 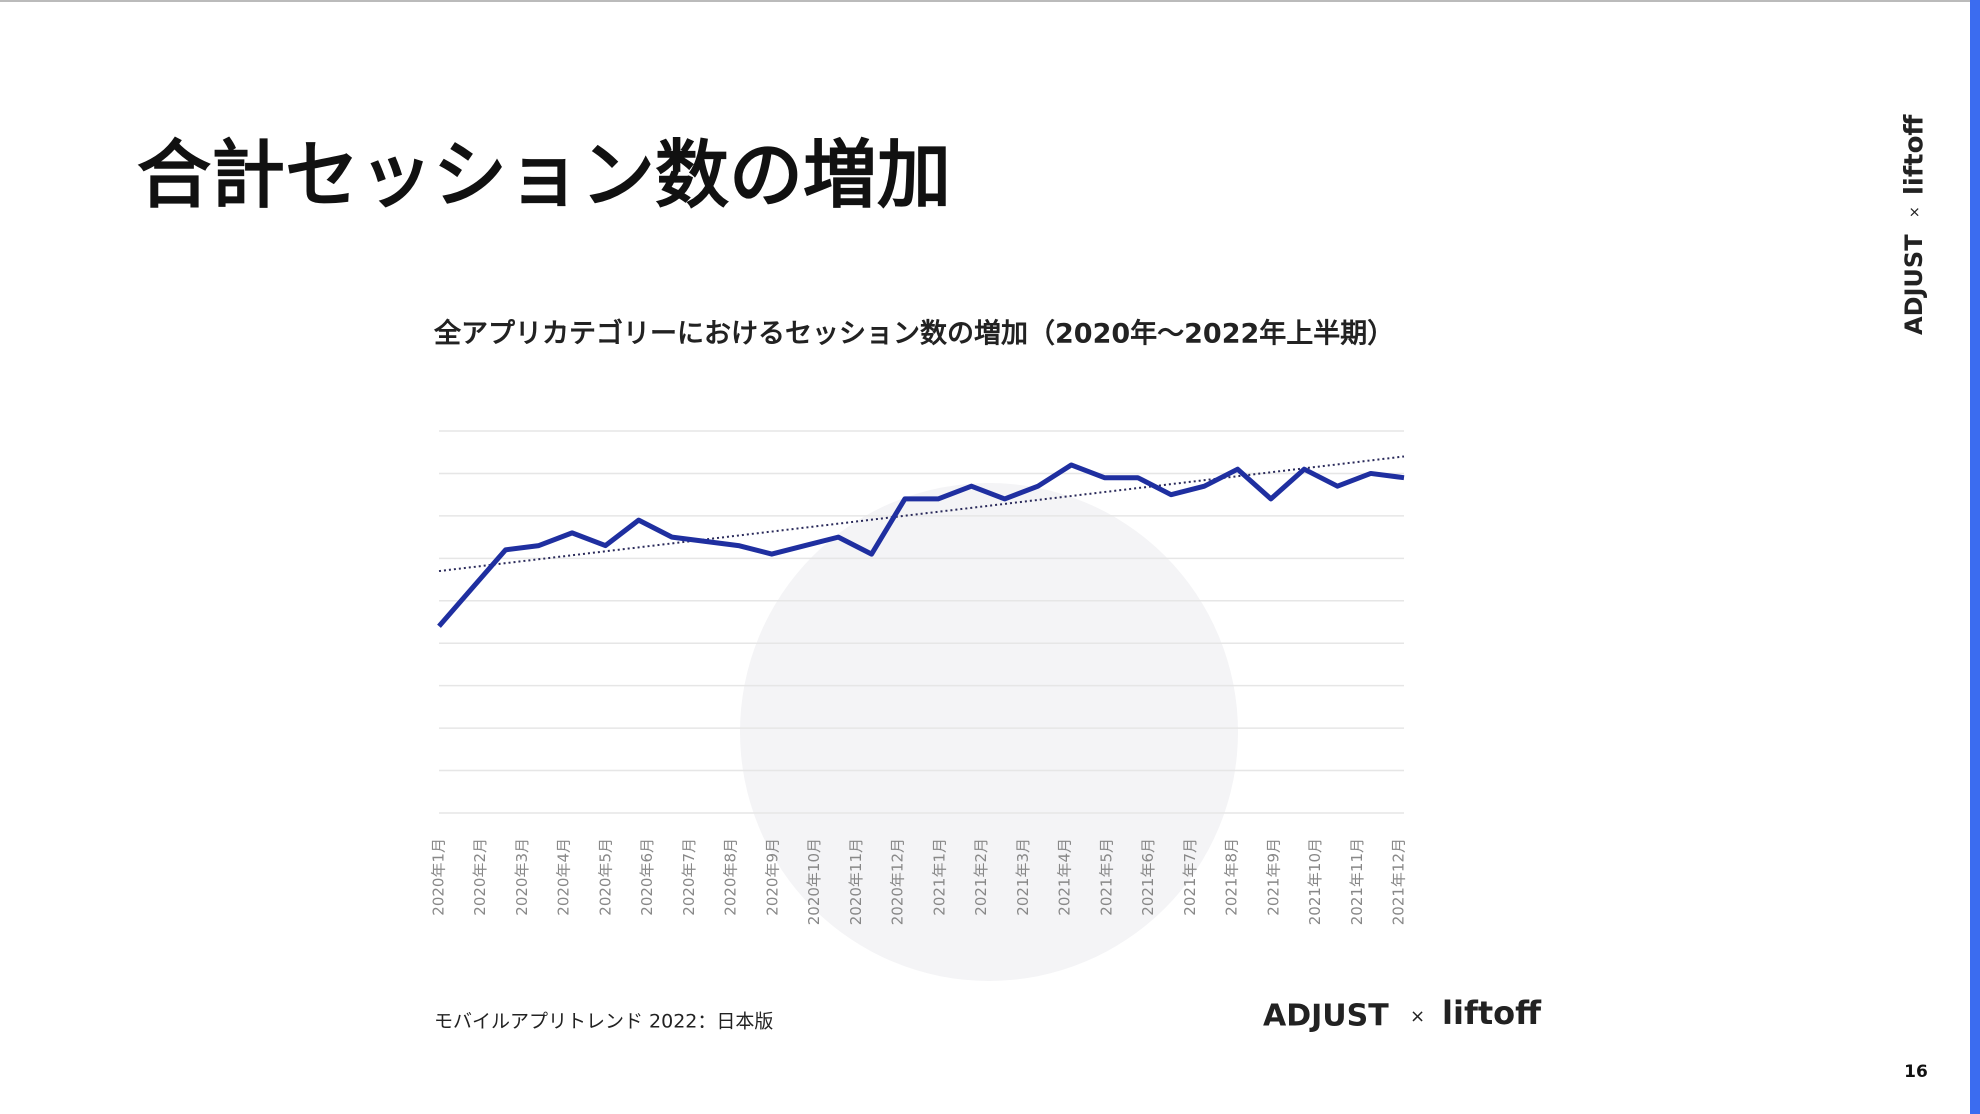 I want to click on source: モバイルアプリトレンド 2022：日本版, so click(x=603, y=1022).